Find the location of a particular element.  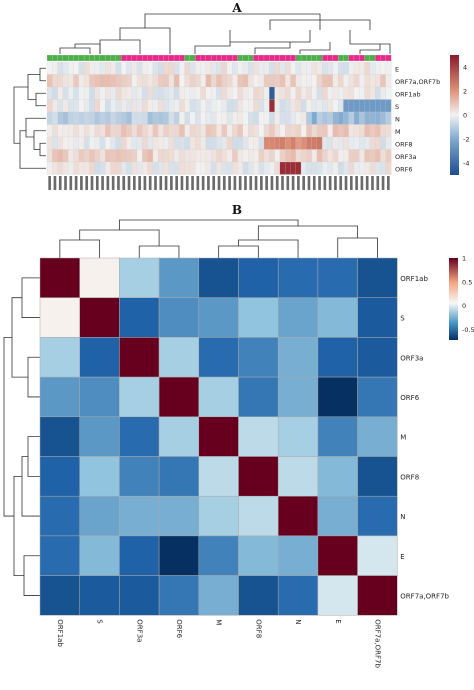

heatmap-a-colorbar-tick: 4 is located at coordinates (465, 68).